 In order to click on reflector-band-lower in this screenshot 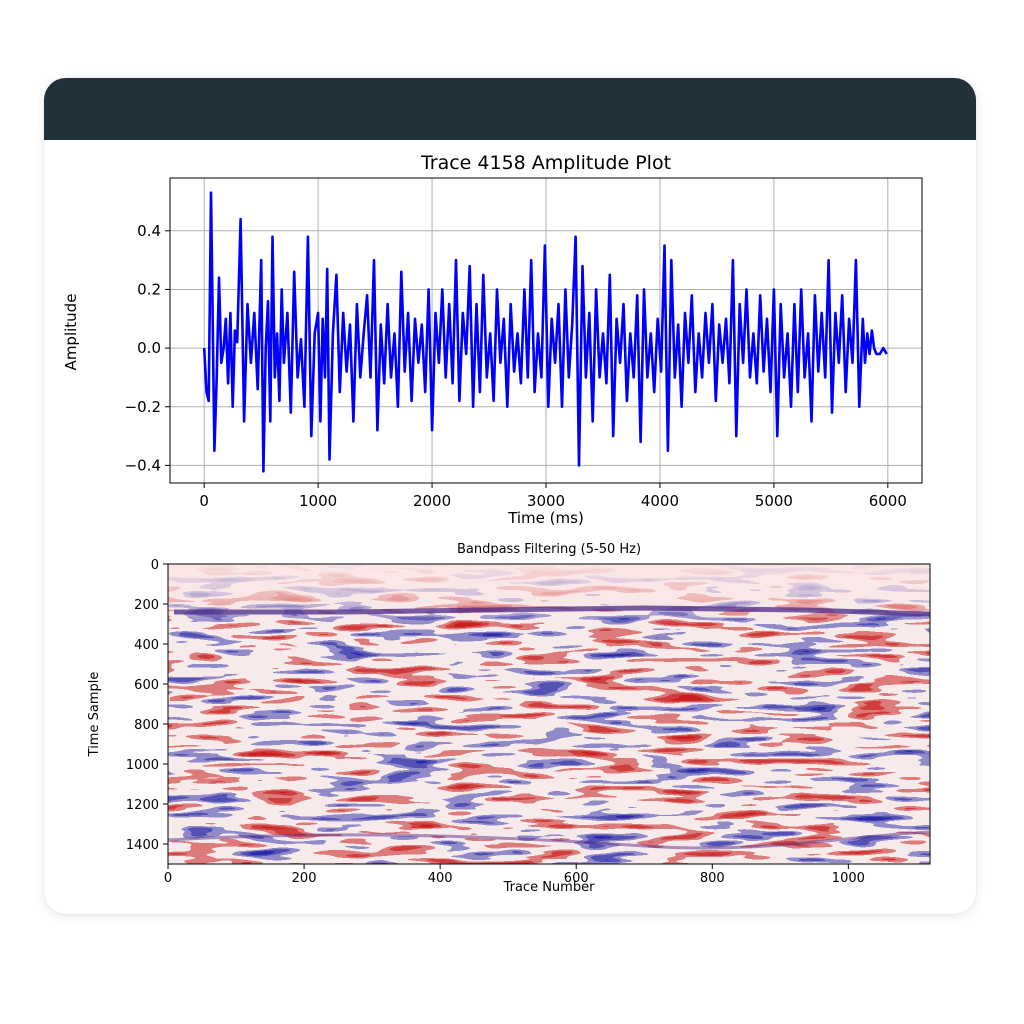, I will do `click(549, 840)`.